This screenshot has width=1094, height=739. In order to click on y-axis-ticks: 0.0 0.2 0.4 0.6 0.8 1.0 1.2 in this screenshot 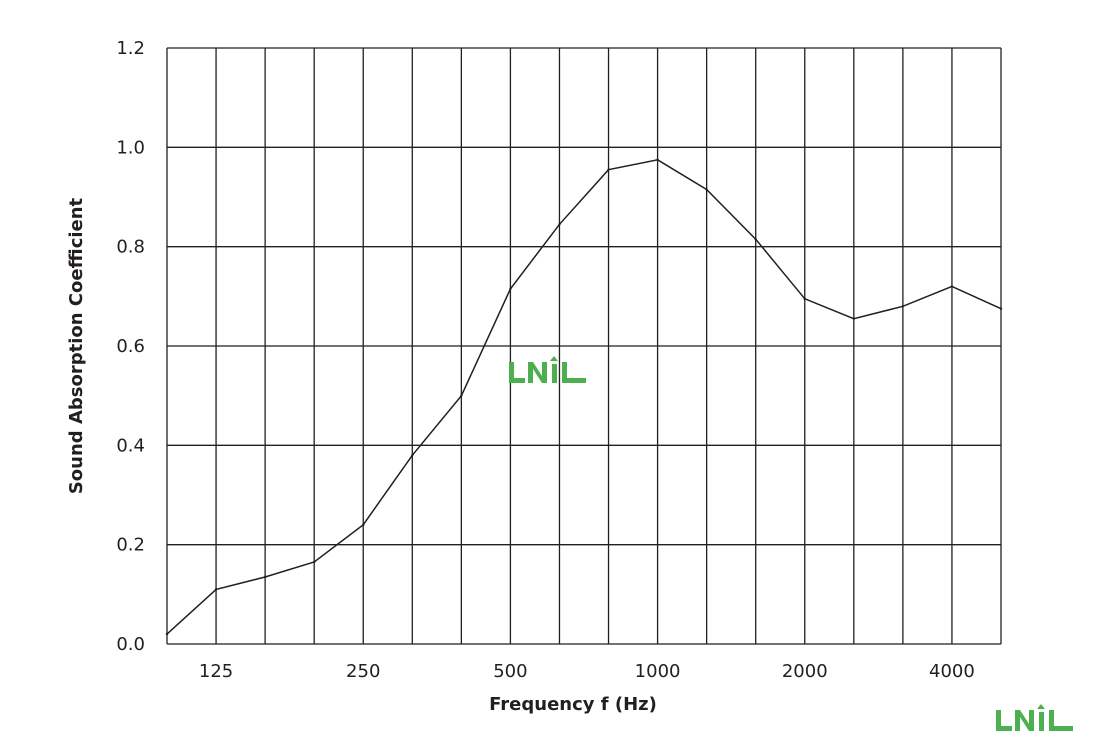, I will do `click(130, 346)`.